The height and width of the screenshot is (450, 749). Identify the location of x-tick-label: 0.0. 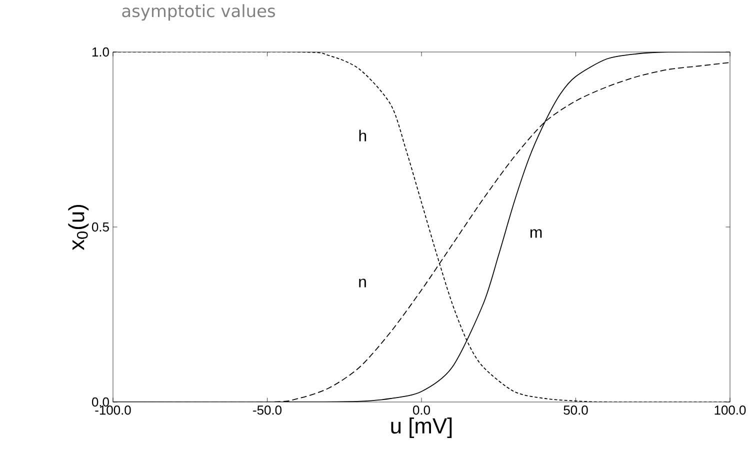
(421, 410).